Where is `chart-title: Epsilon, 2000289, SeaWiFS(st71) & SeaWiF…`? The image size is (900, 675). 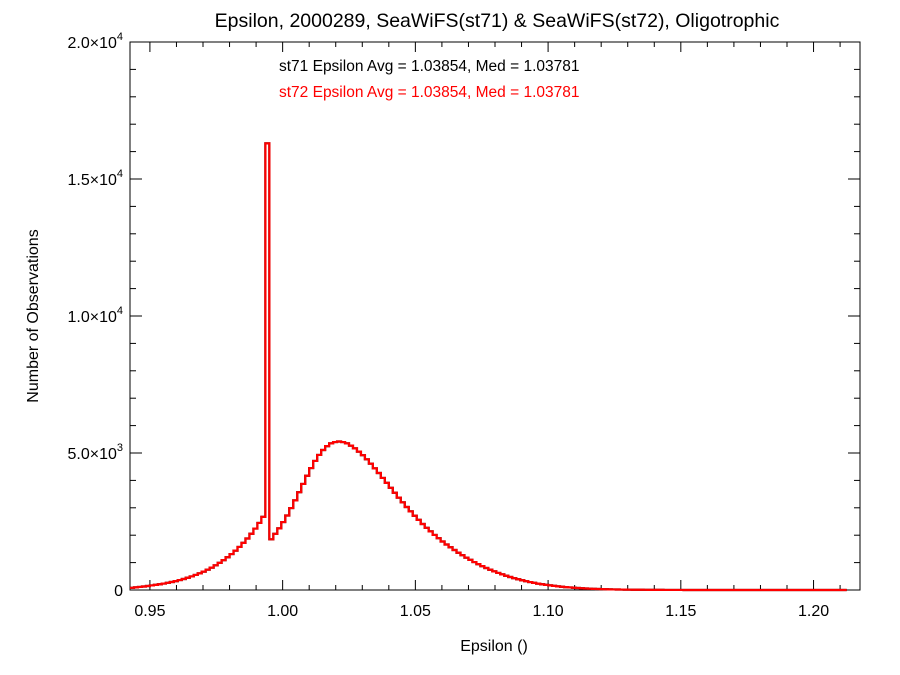
chart-title: Epsilon, 2000289, SeaWiFS(st71) & SeaWiF… is located at coordinates (497, 21).